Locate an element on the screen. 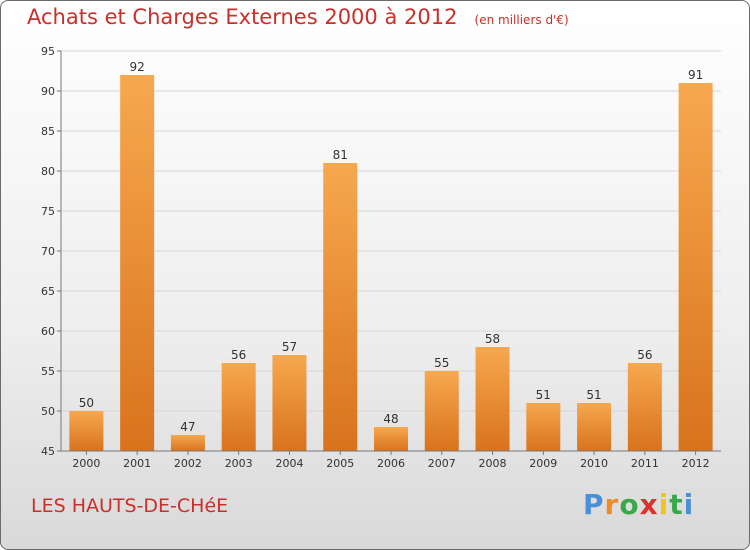 The height and width of the screenshot is (550, 750). bar-2003 is located at coordinates (238, 407).